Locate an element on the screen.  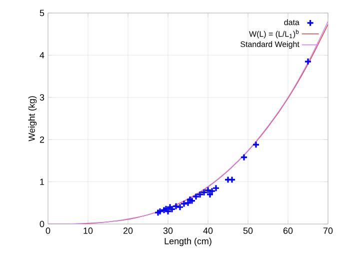
x-tick-label: 0 is located at coordinates (48, 231).